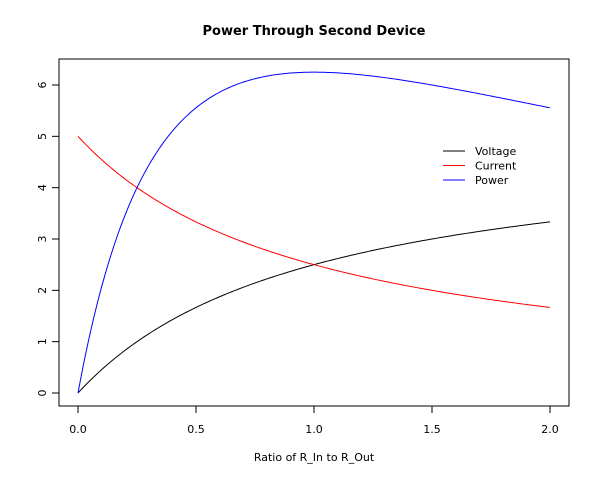 The width and height of the screenshot is (600, 480). Describe the element at coordinates (492, 180) in the screenshot. I see `legend-label-power: Power` at that location.